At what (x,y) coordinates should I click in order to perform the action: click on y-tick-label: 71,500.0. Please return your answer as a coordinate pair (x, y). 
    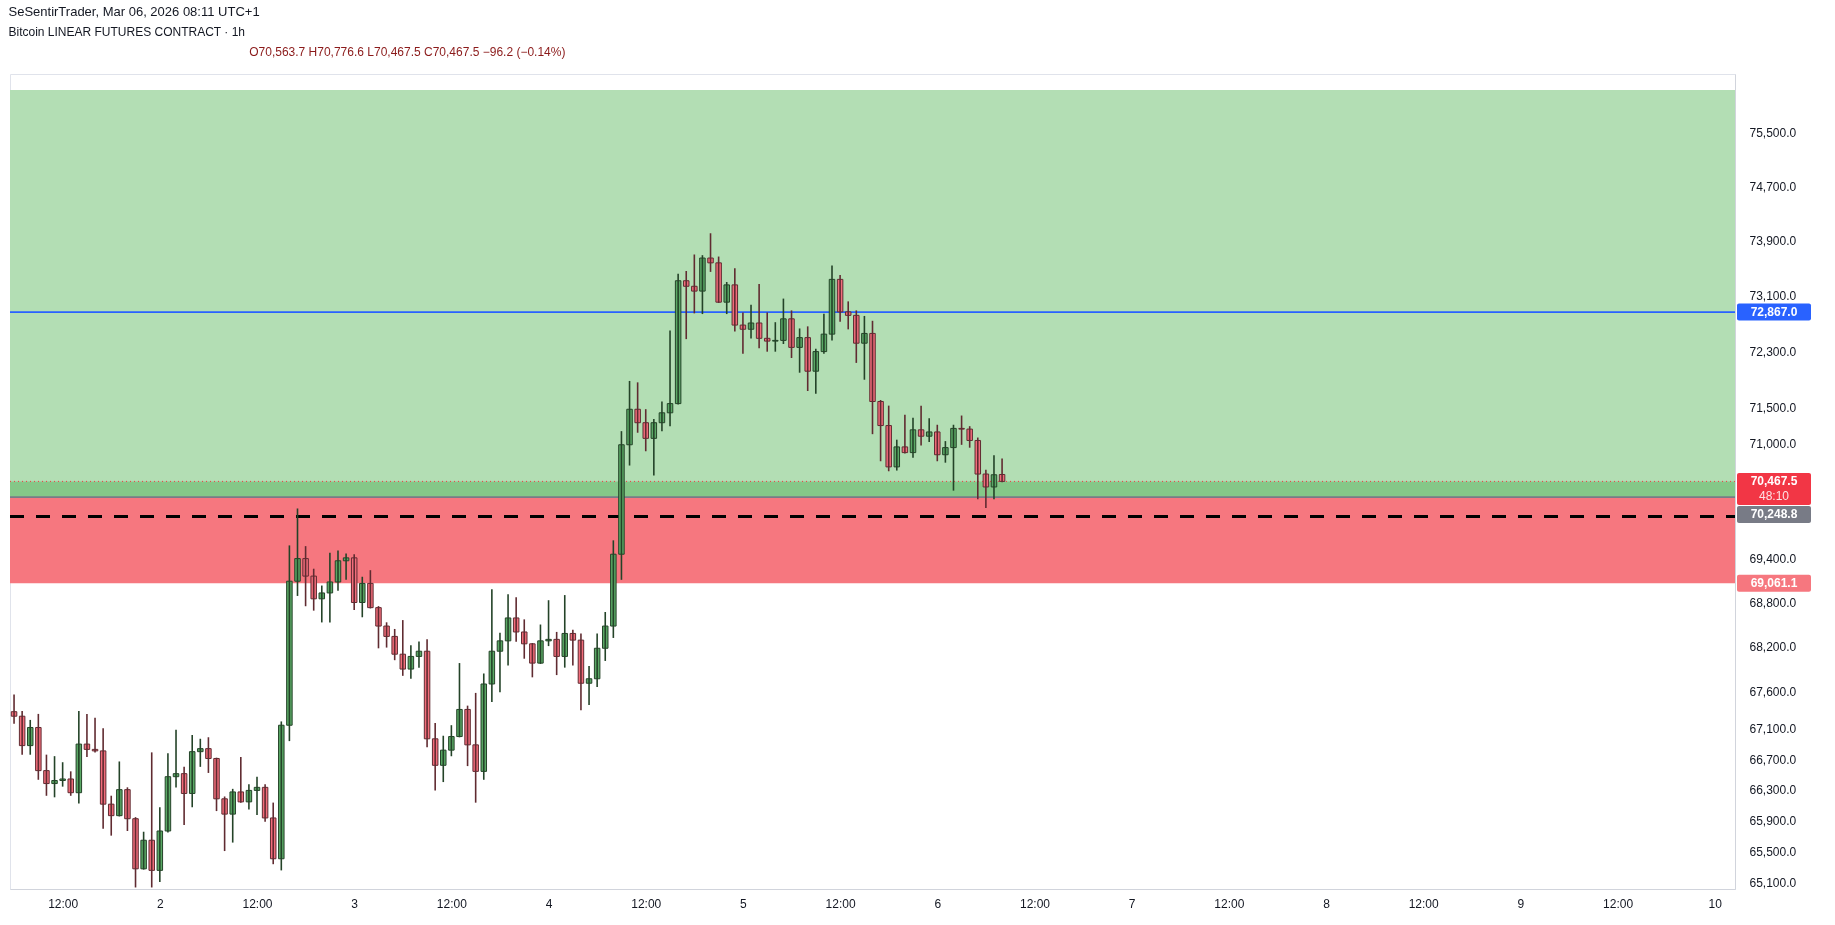
    Looking at the image, I should click on (1773, 408).